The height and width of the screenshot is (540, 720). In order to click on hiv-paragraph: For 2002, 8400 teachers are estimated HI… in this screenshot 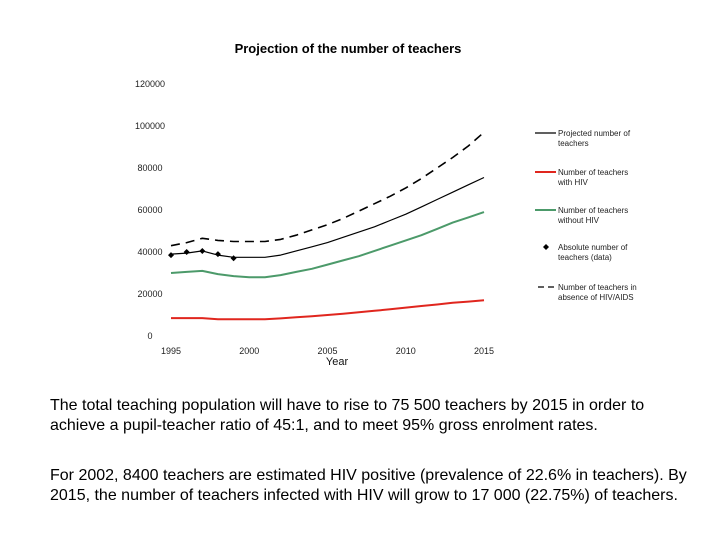, I will do `click(368, 485)`.